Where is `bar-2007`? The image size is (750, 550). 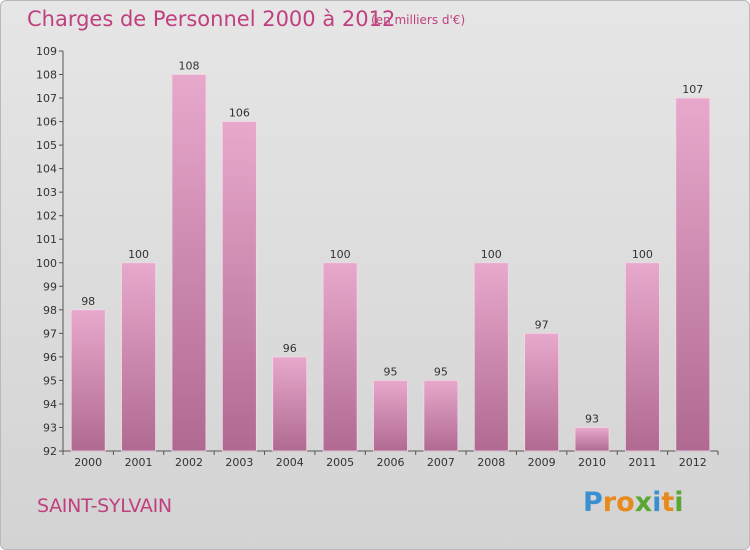 bar-2007 is located at coordinates (441, 416).